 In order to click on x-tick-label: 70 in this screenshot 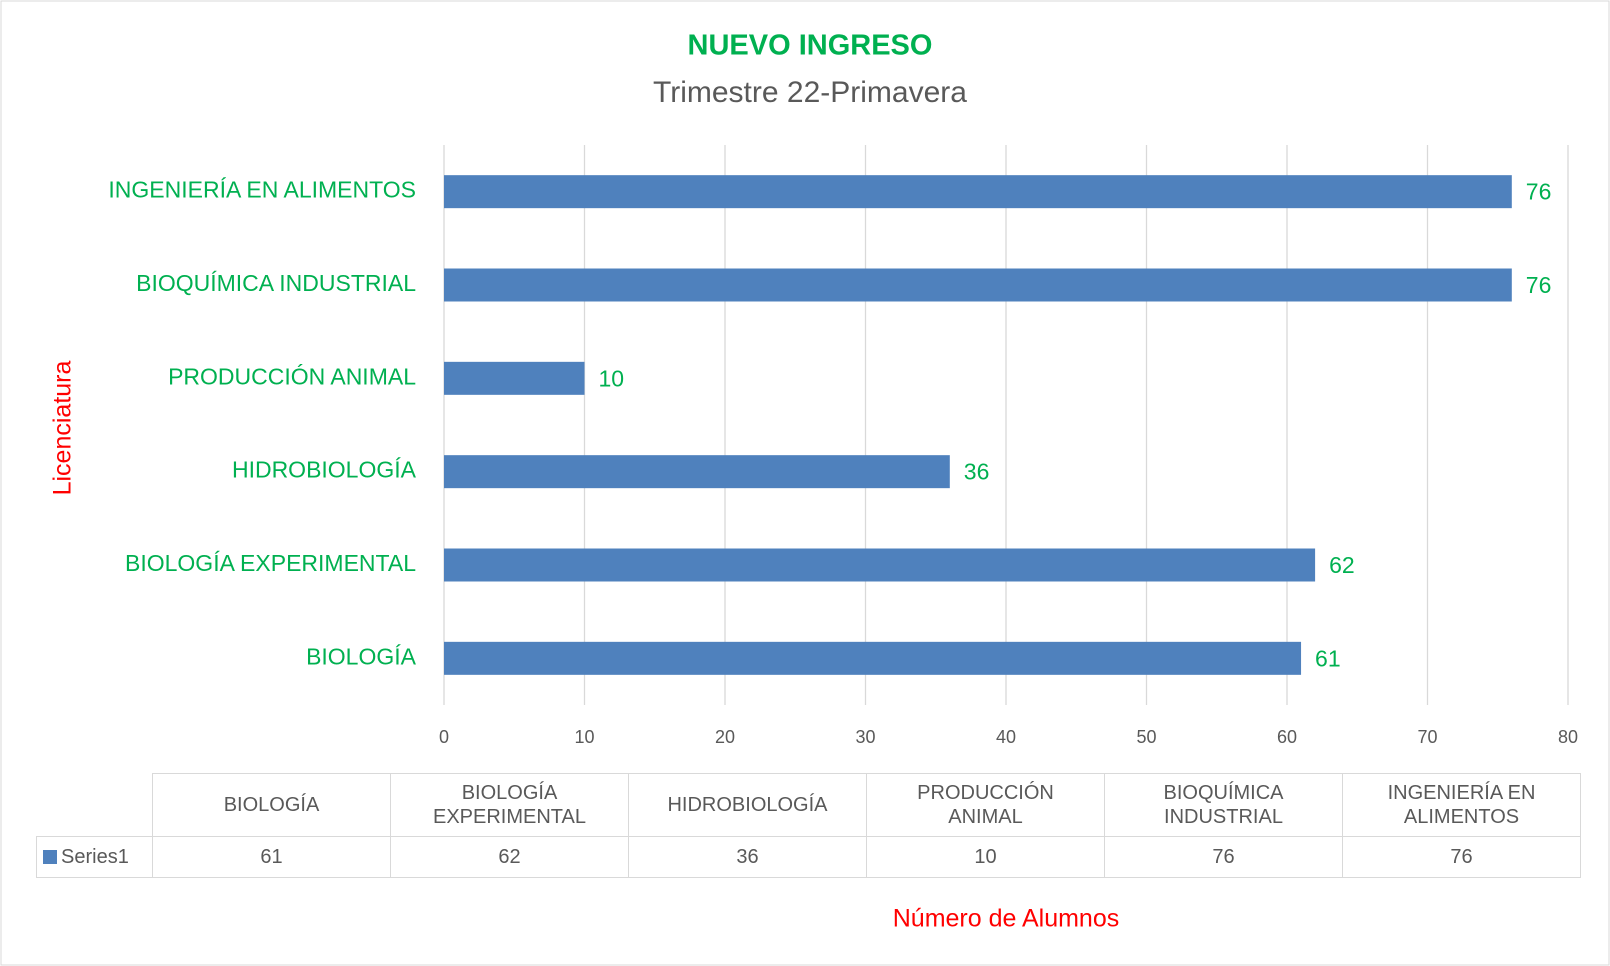, I will do `click(1427, 737)`.